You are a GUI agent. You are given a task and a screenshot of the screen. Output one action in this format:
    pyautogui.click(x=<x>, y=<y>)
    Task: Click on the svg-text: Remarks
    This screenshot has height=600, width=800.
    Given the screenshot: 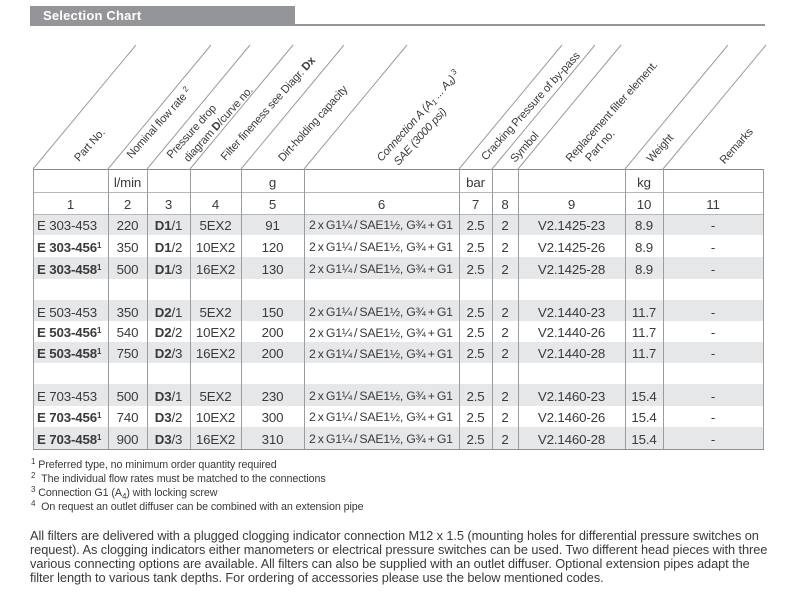 What is the action you would take?
    pyautogui.click(x=737, y=146)
    